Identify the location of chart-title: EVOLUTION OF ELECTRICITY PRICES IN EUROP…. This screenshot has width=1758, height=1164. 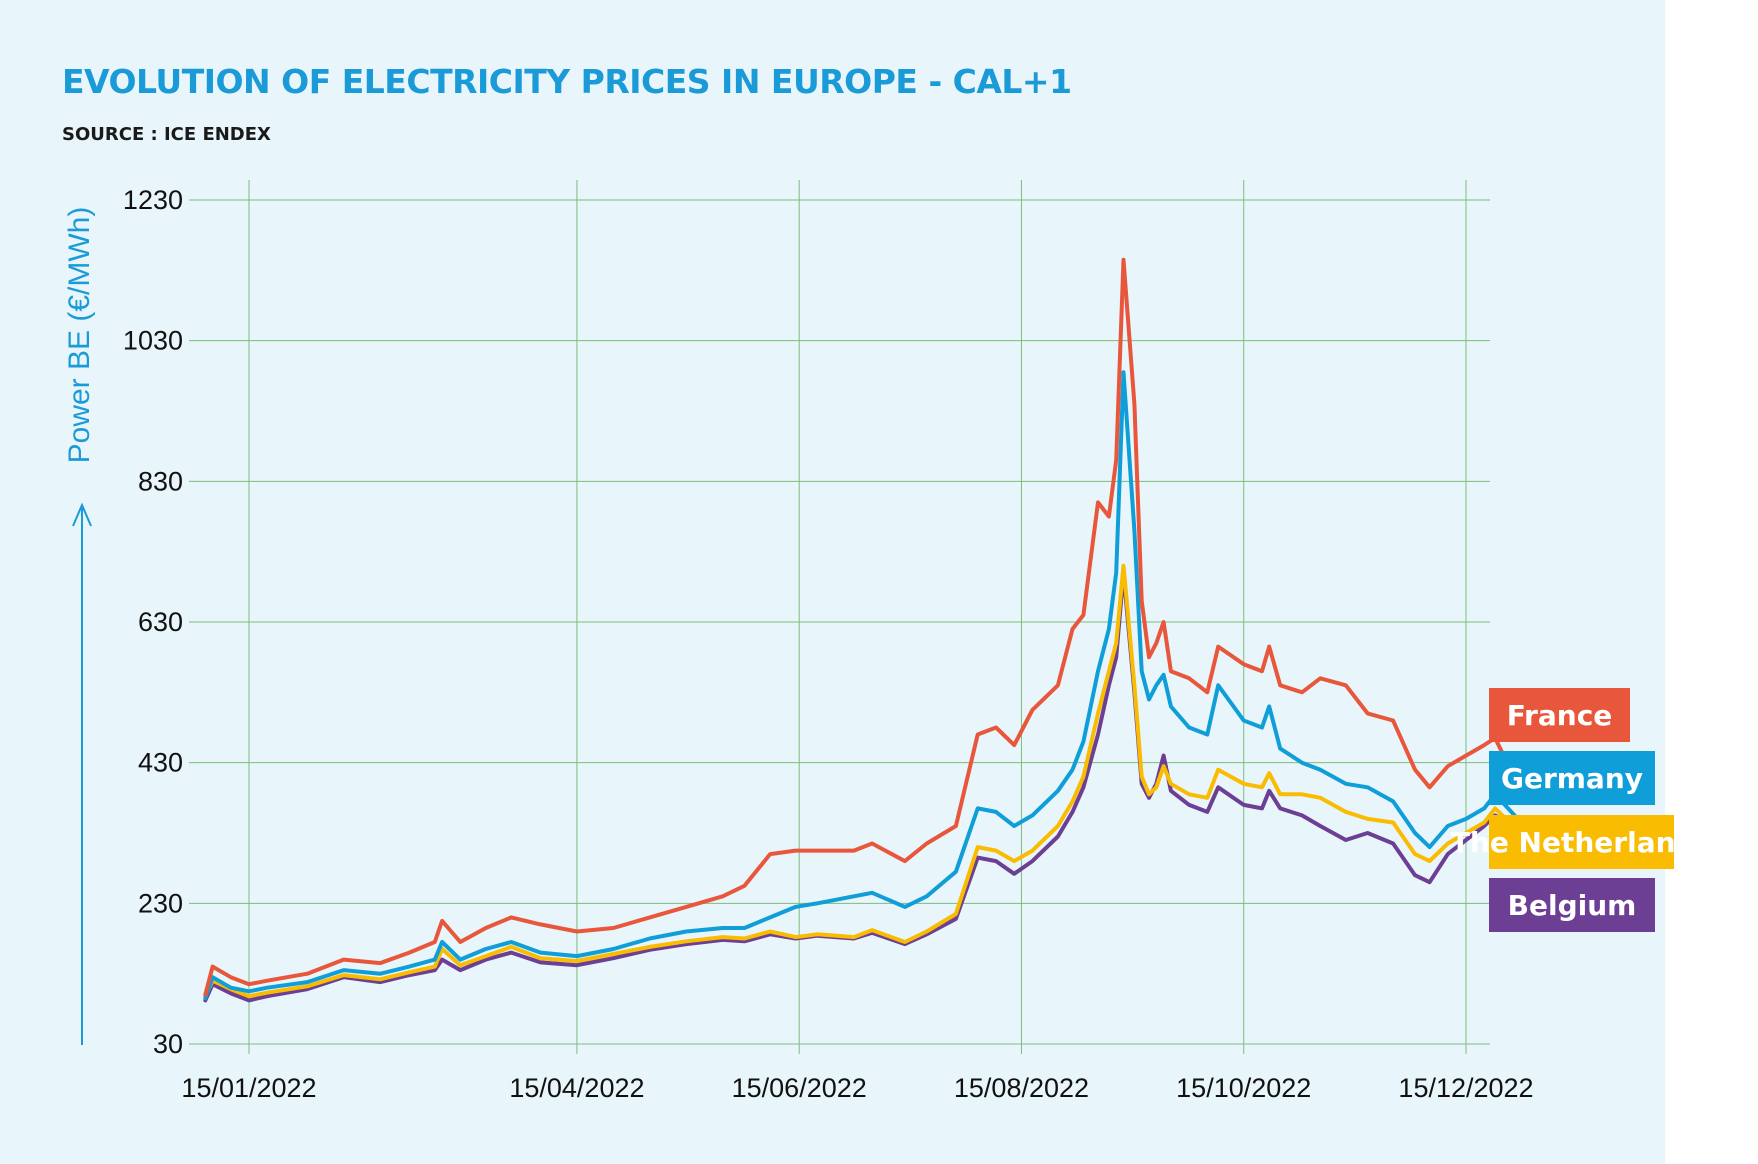
(567, 81).